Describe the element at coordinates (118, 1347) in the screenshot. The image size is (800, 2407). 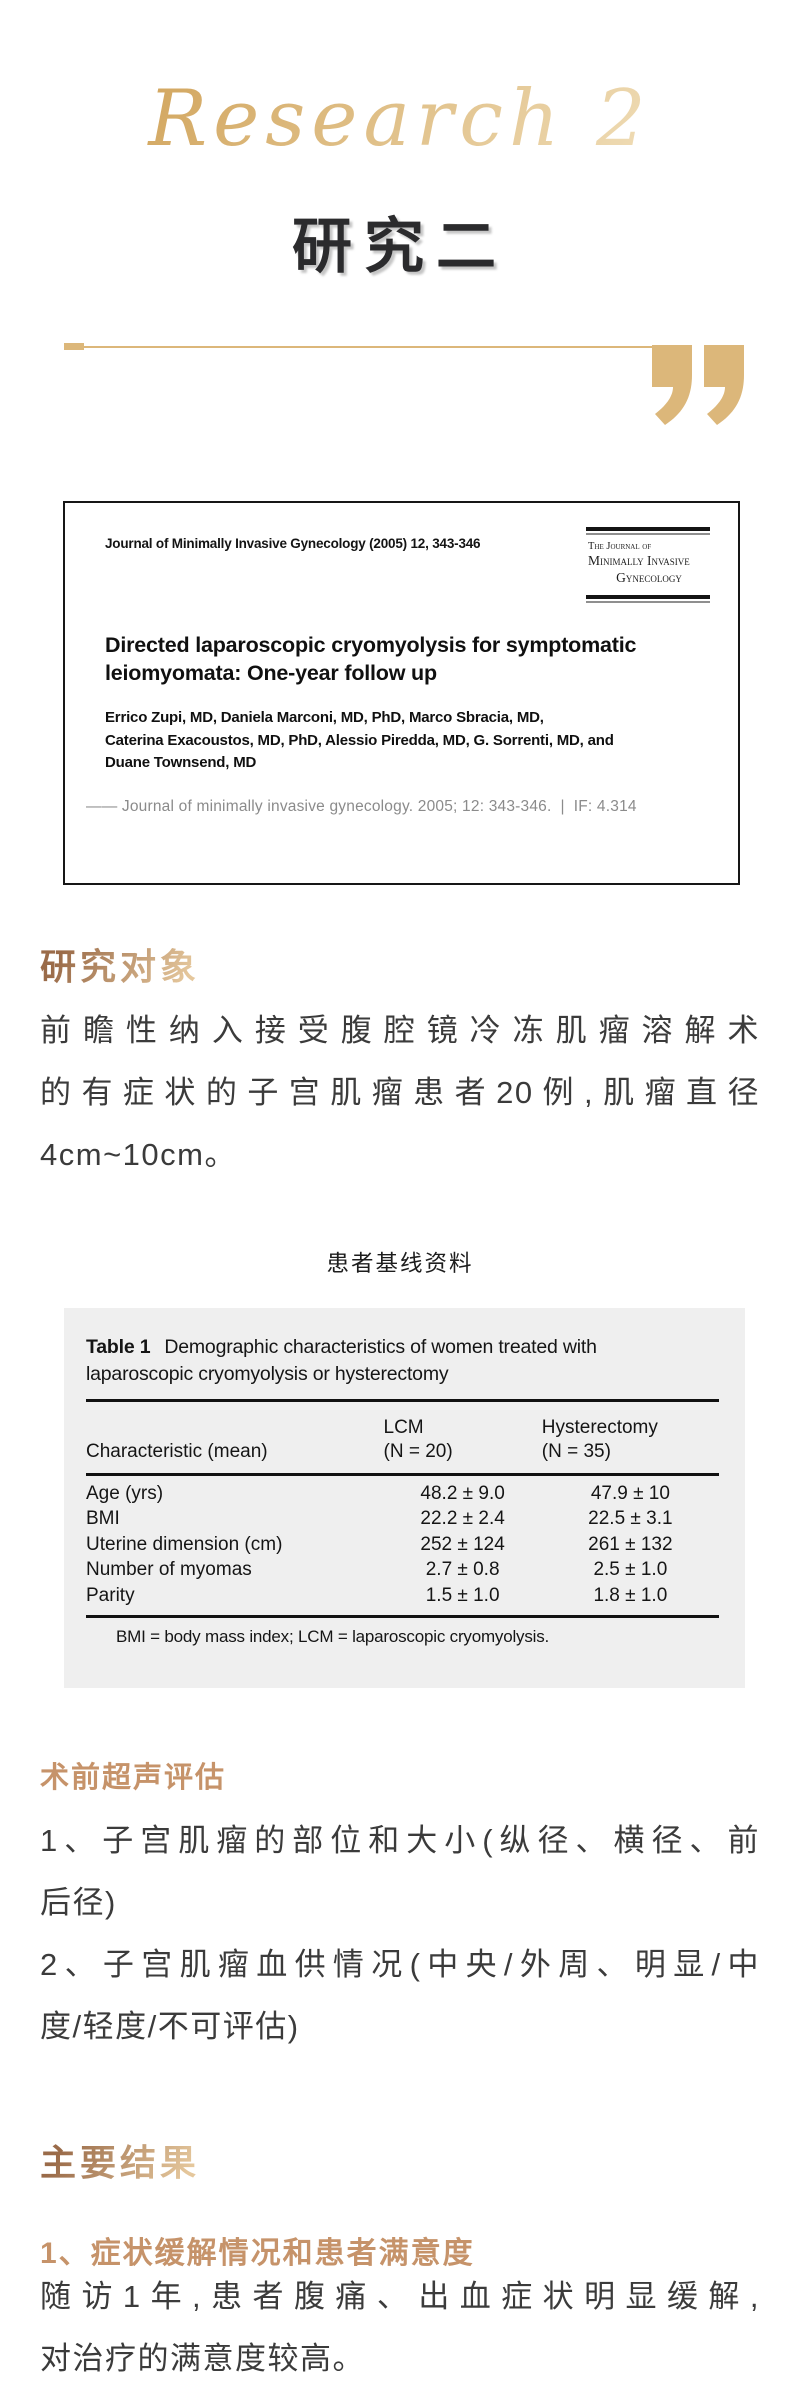
I see `table-caption-label: Table 1` at that location.